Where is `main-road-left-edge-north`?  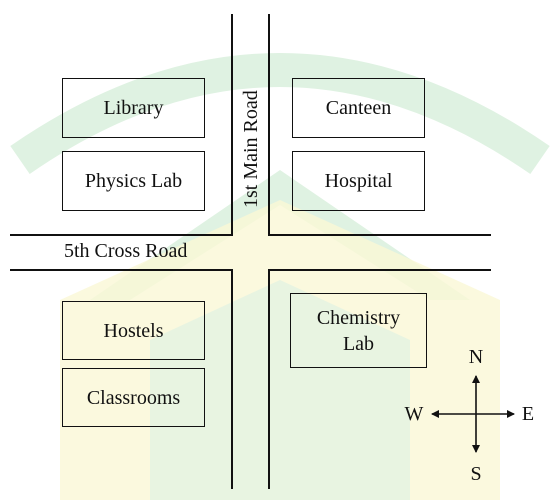
main-road-left-edge-north is located at coordinates (232, 124).